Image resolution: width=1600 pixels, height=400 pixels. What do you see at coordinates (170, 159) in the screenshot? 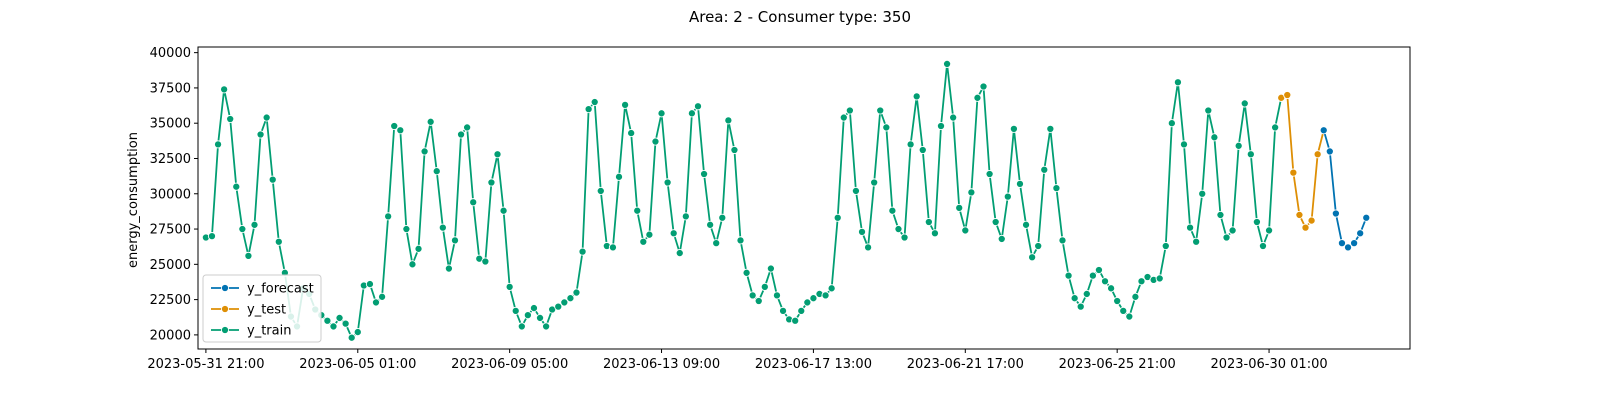
I see `y-tick-label: 32500` at bounding box center [170, 159].